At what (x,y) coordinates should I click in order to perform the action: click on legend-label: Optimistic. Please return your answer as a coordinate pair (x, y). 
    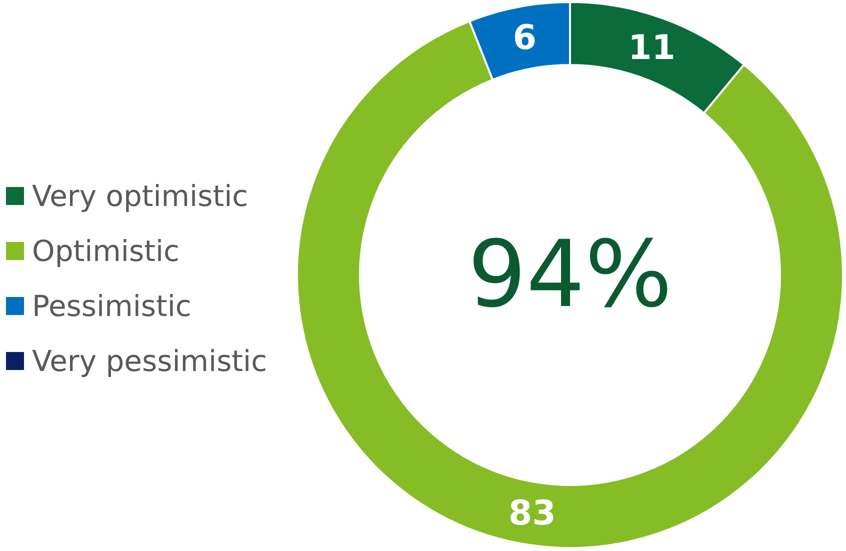
    Looking at the image, I should click on (106, 251).